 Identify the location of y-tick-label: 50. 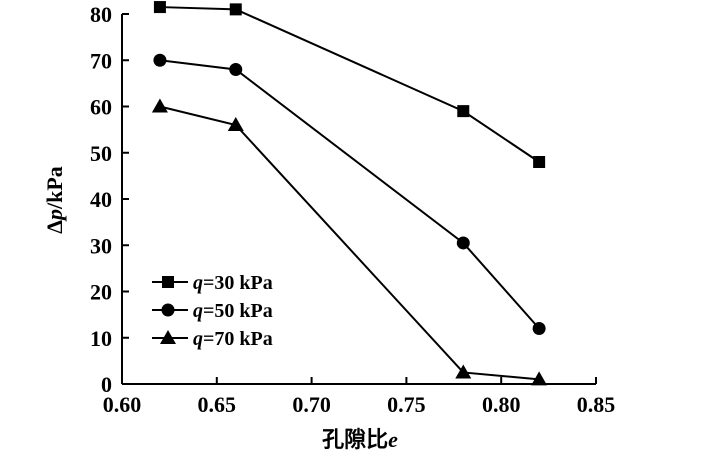
(101, 153).